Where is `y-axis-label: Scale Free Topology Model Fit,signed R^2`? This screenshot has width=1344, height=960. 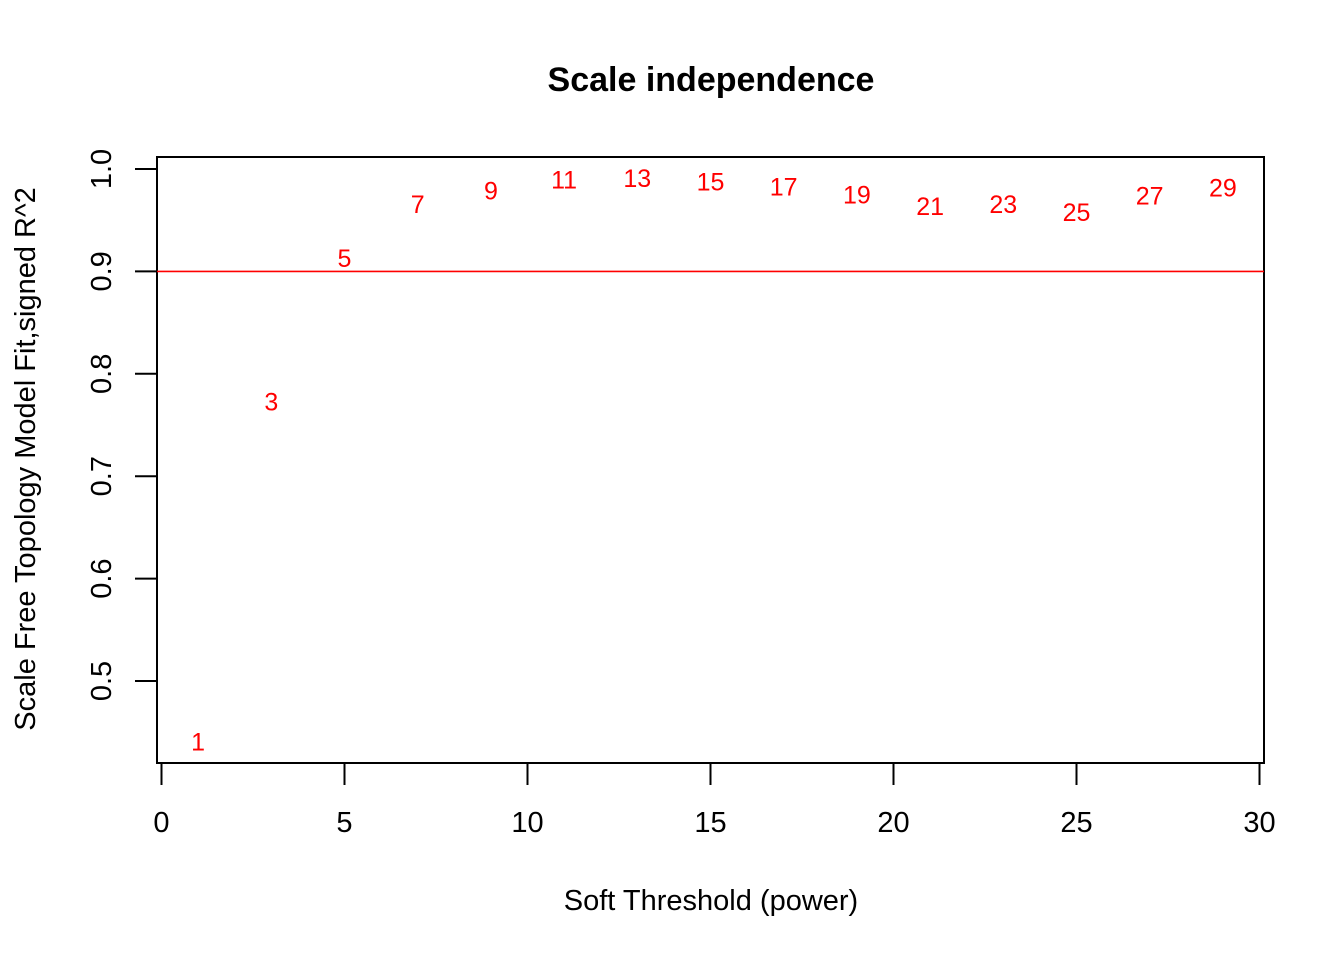
y-axis-label: Scale Free Topology Model Fit,signed R^2 is located at coordinates (26, 458).